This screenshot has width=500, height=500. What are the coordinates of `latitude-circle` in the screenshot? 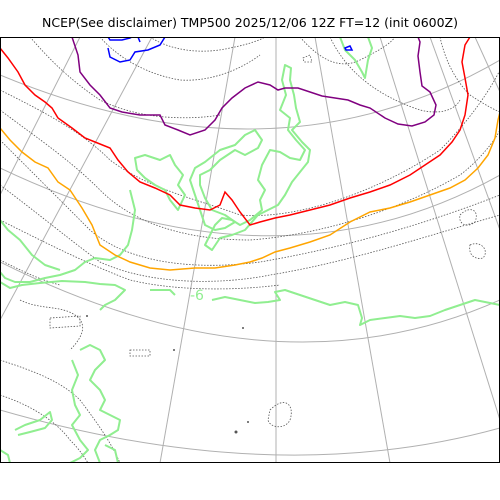 It's located at (250, 94).